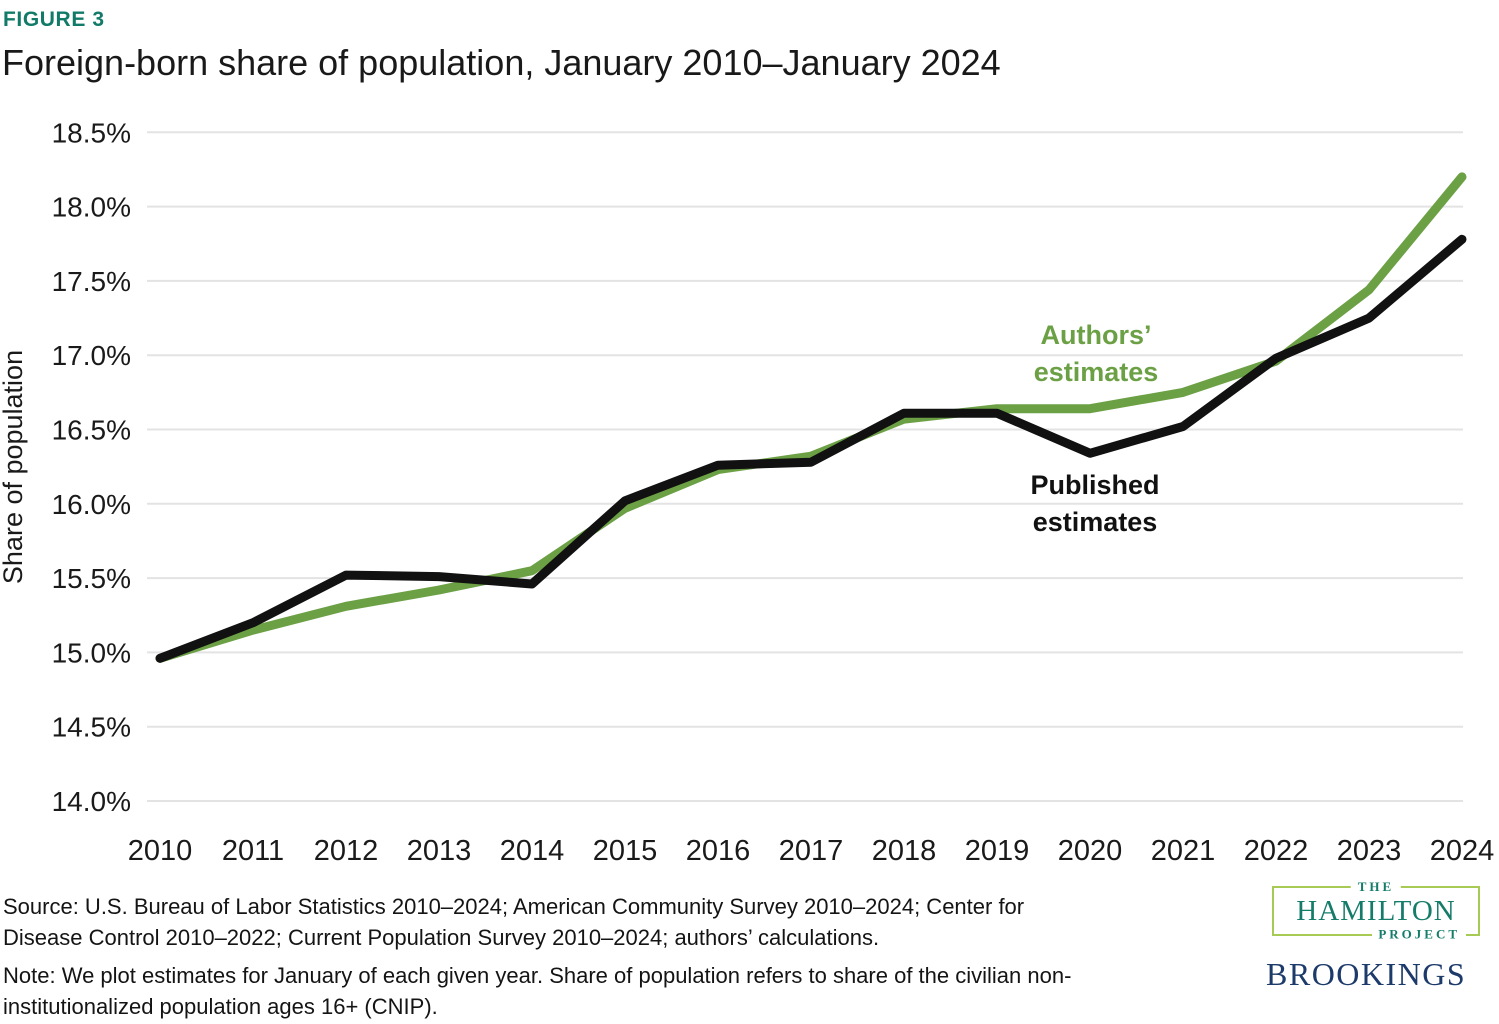 The height and width of the screenshot is (1024, 1499). What do you see at coordinates (1090, 851) in the screenshot?
I see `x-tick-label: 2020` at bounding box center [1090, 851].